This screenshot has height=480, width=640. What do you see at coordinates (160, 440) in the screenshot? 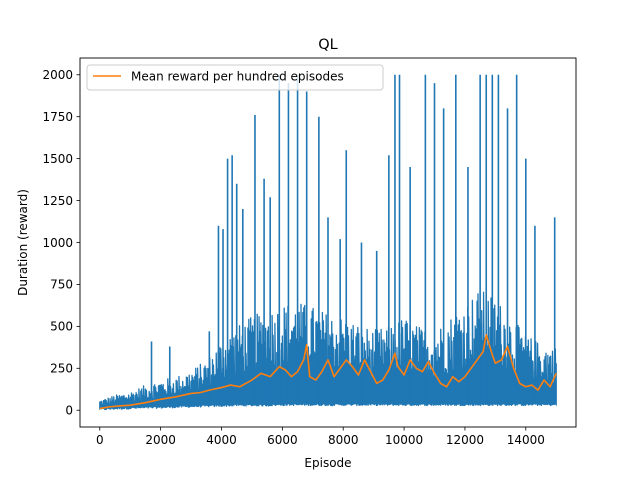
I see `x-tick-label: 2000` at bounding box center [160, 440].